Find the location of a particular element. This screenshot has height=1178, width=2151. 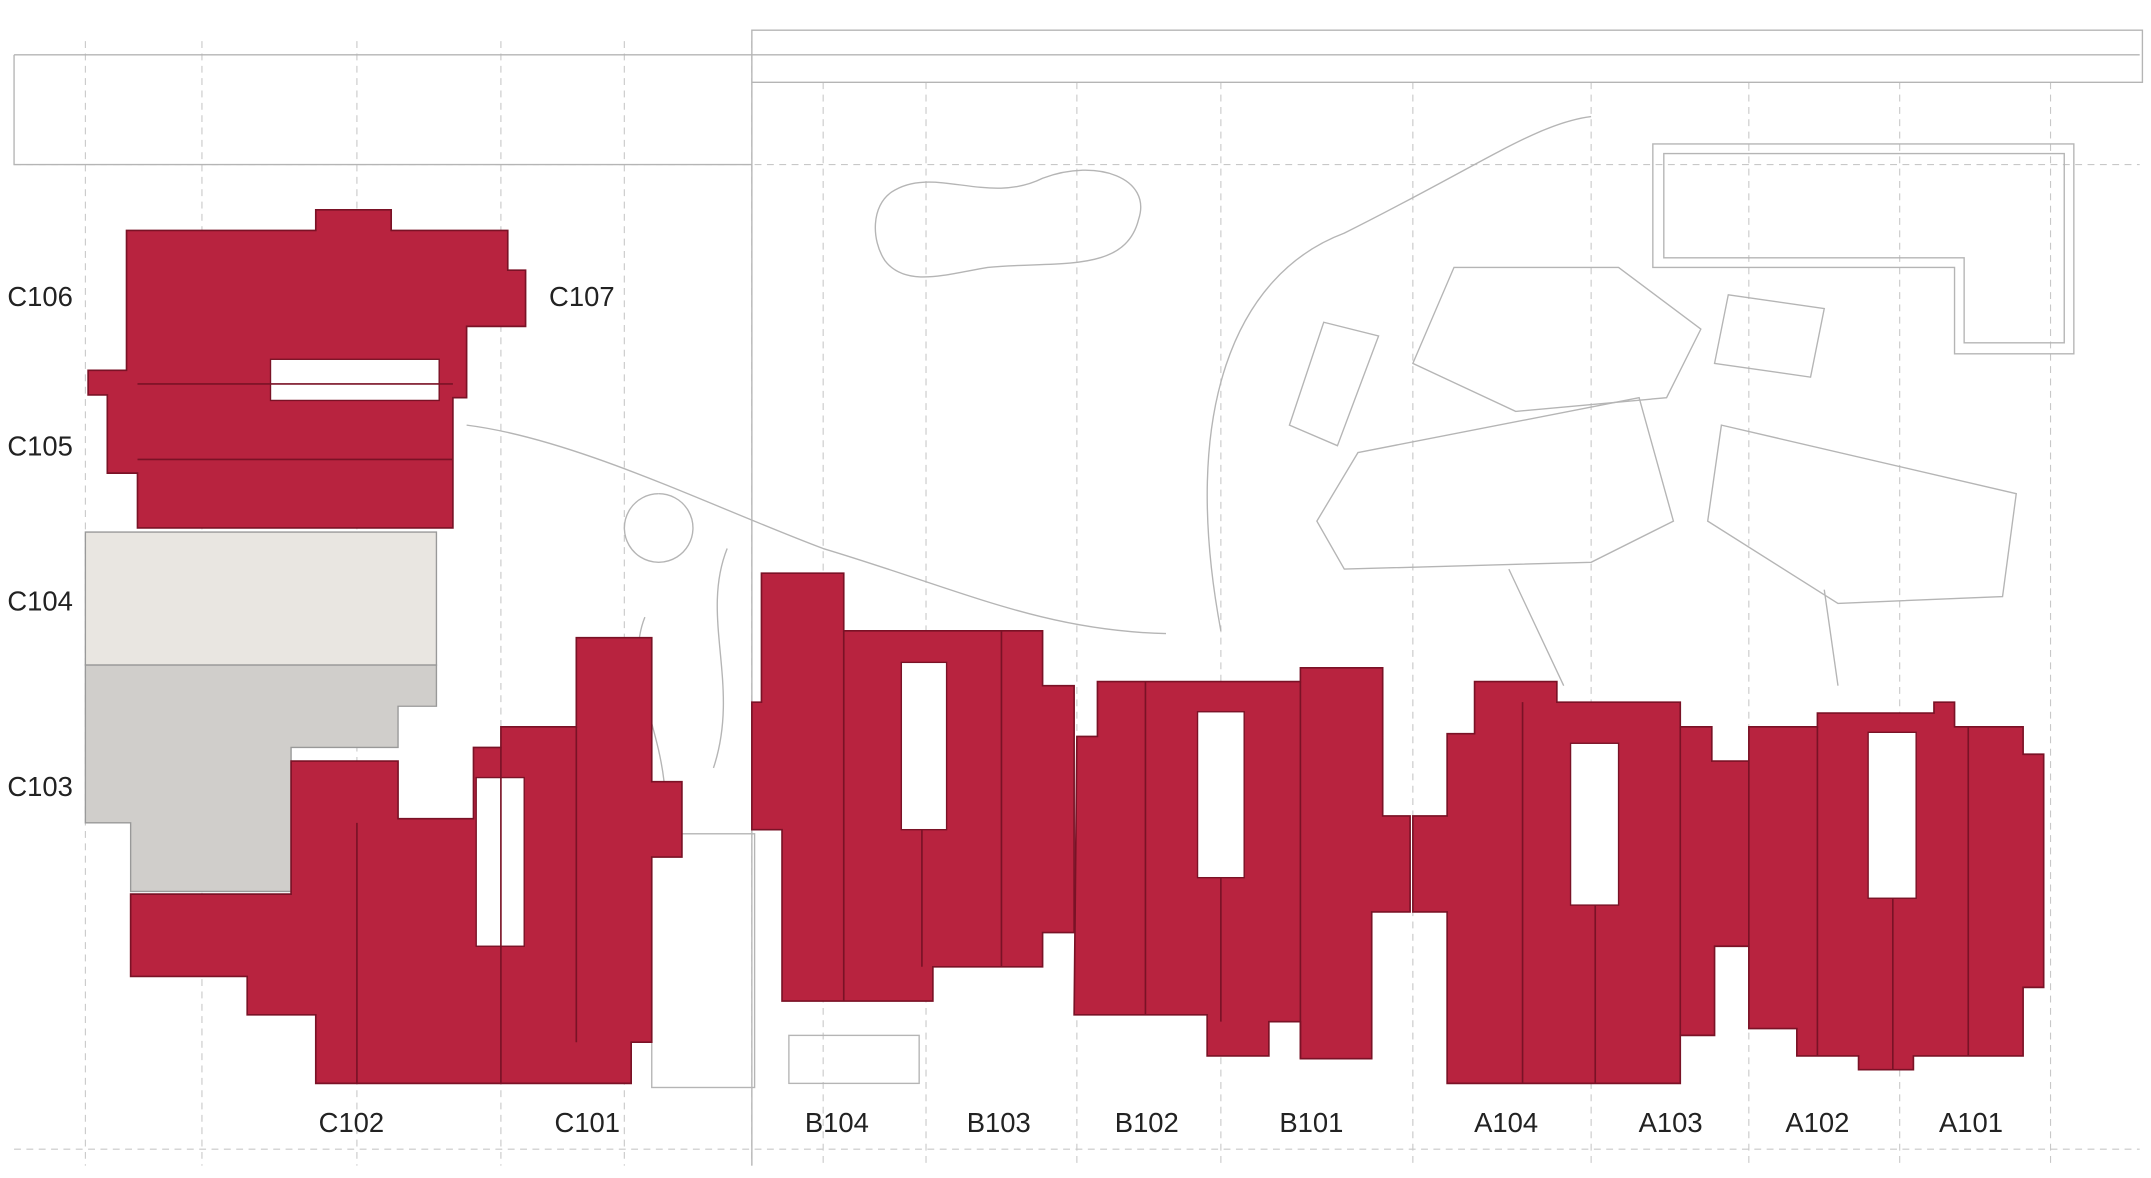

unit-label: C101 is located at coordinates (588, 1122).